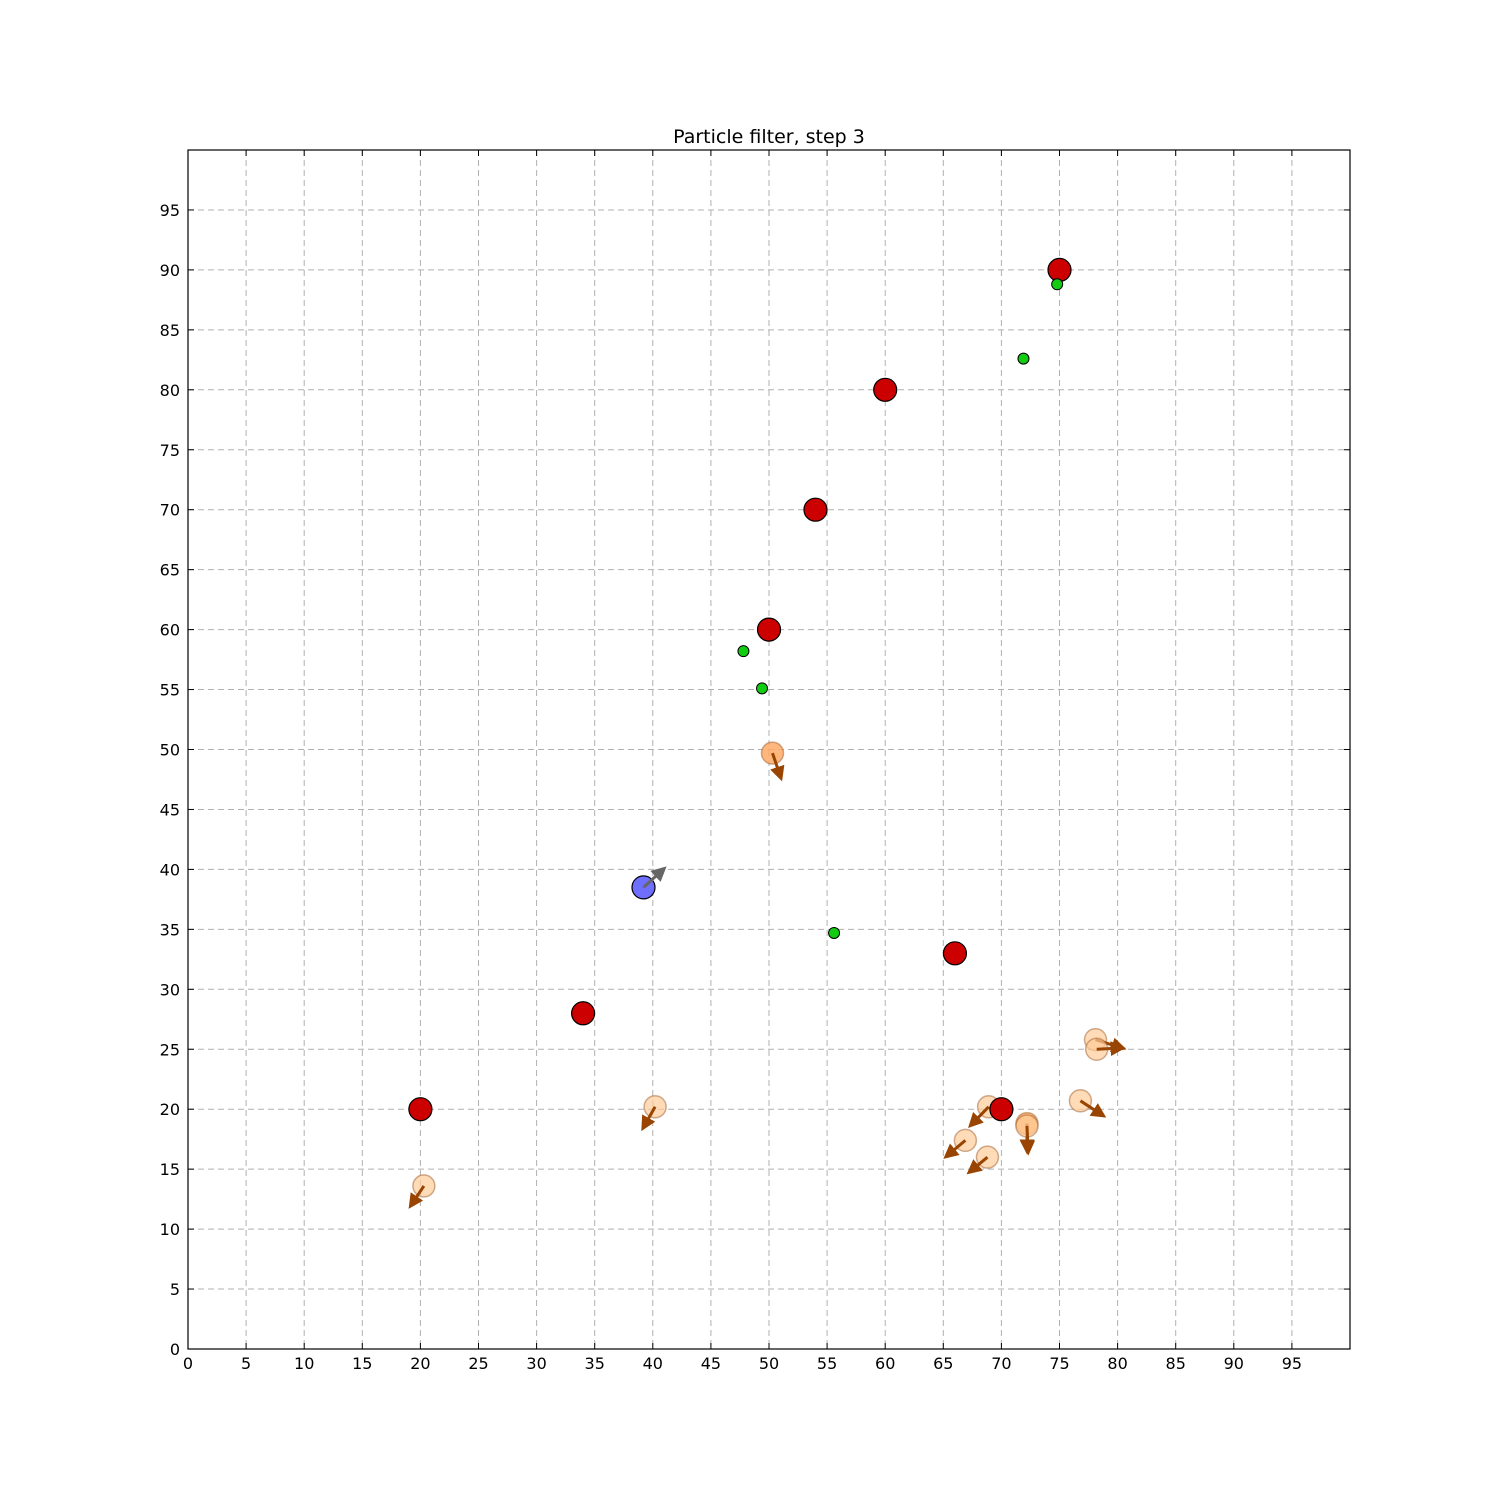  I want to click on x-tick-label: 60, so click(885, 1363).